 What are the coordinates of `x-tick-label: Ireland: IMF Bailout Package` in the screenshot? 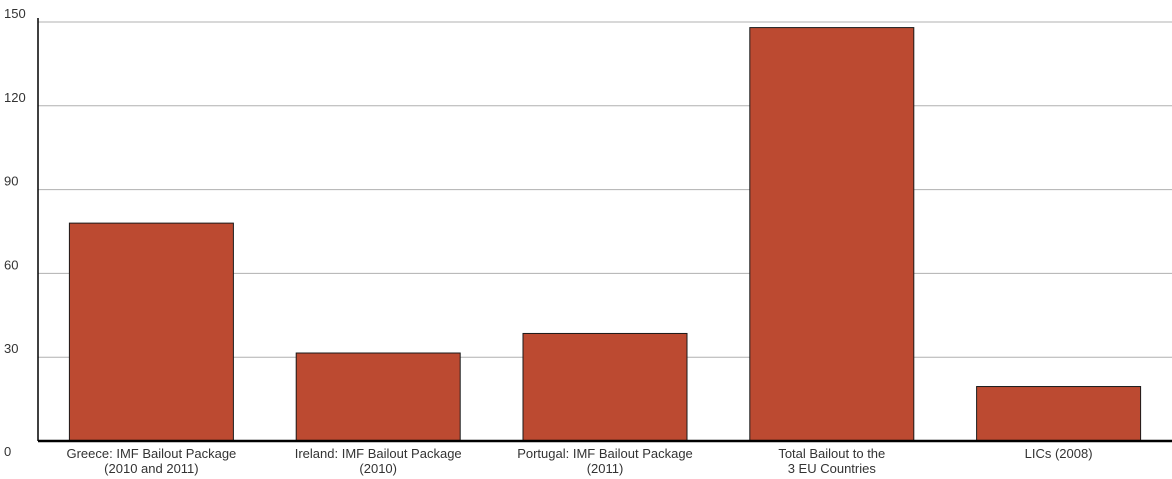 It's located at (378, 453).